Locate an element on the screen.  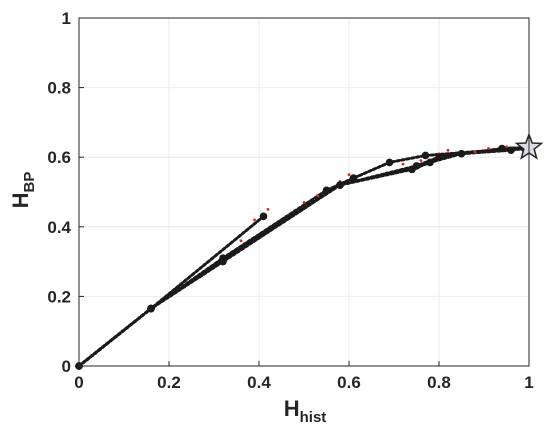
x-tick-label: 0.2 is located at coordinates (169, 382).